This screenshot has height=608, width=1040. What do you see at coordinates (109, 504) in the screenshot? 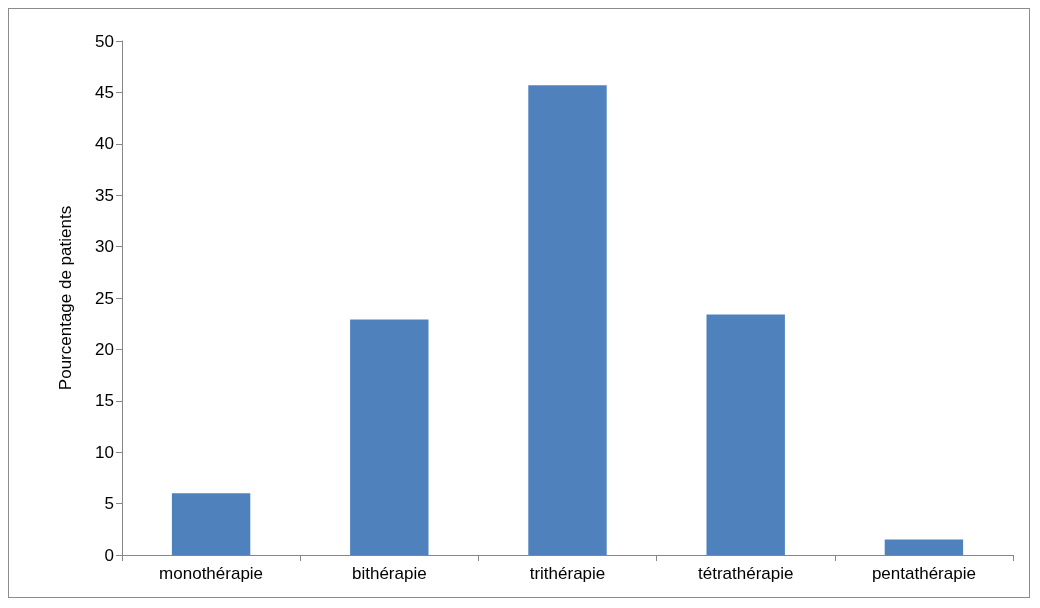
I see `y-tick-label: 5` at bounding box center [109, 504].